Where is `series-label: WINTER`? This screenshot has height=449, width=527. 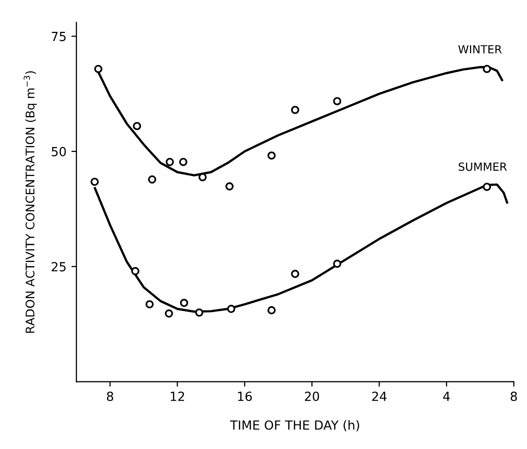 series-label: WINTER is located at coordinates (480, 49).